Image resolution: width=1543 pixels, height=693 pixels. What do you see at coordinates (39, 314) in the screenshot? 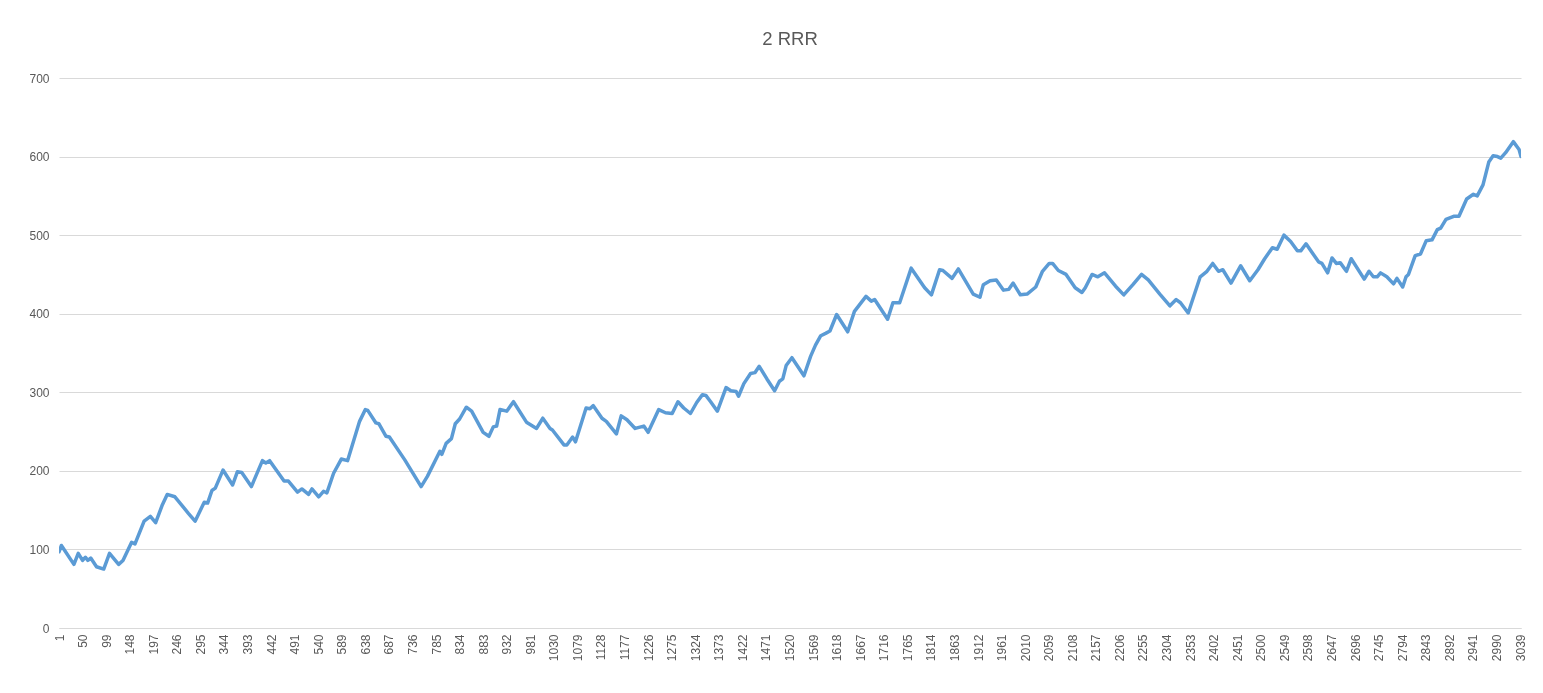
I see `y-tick-label: 400` at bounding box center [39, 314].